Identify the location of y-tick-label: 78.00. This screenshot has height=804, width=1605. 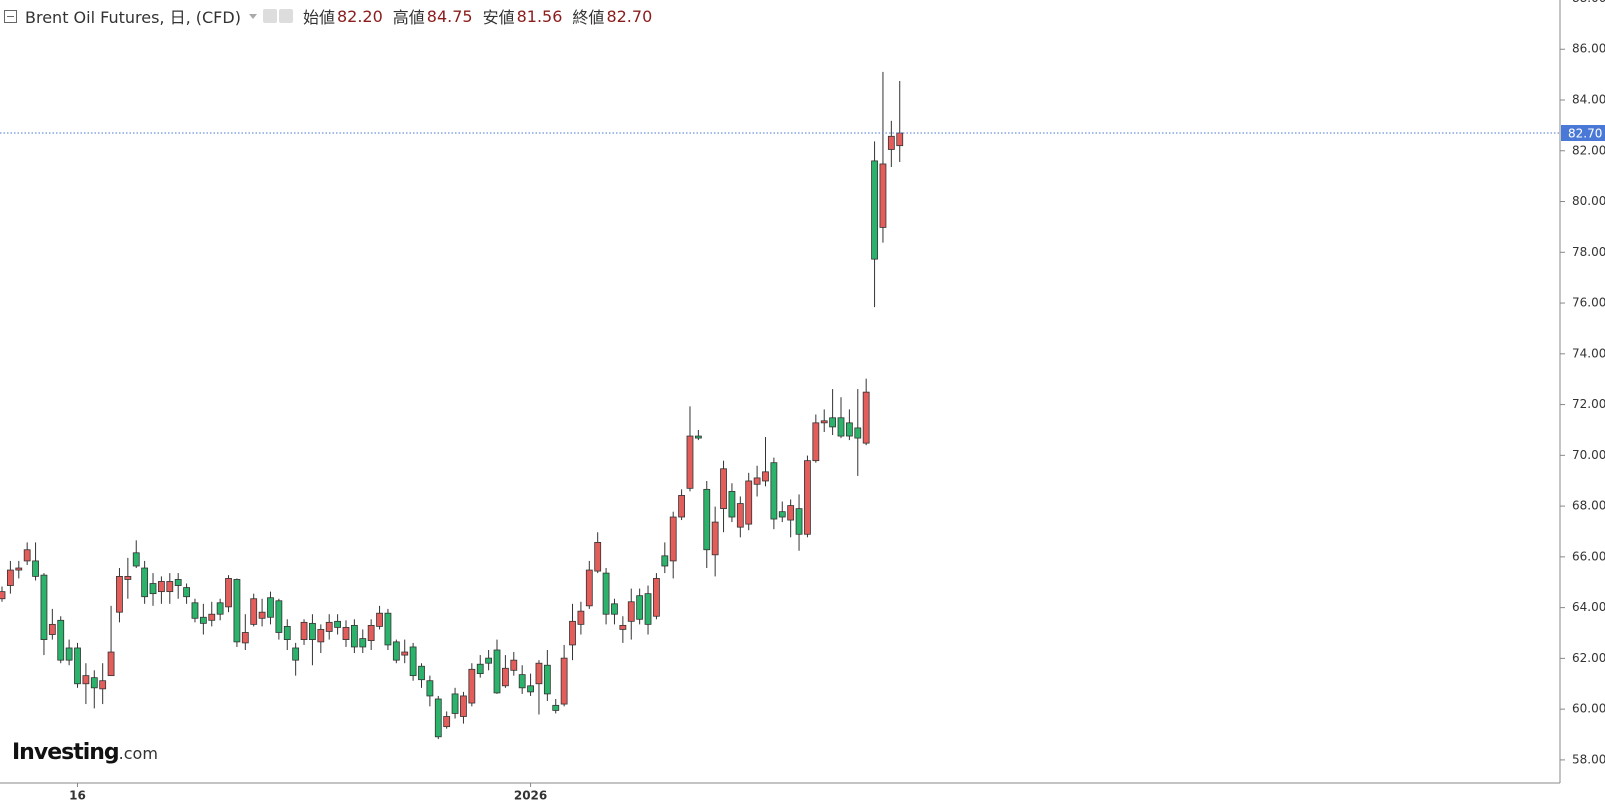
(1588, 252).